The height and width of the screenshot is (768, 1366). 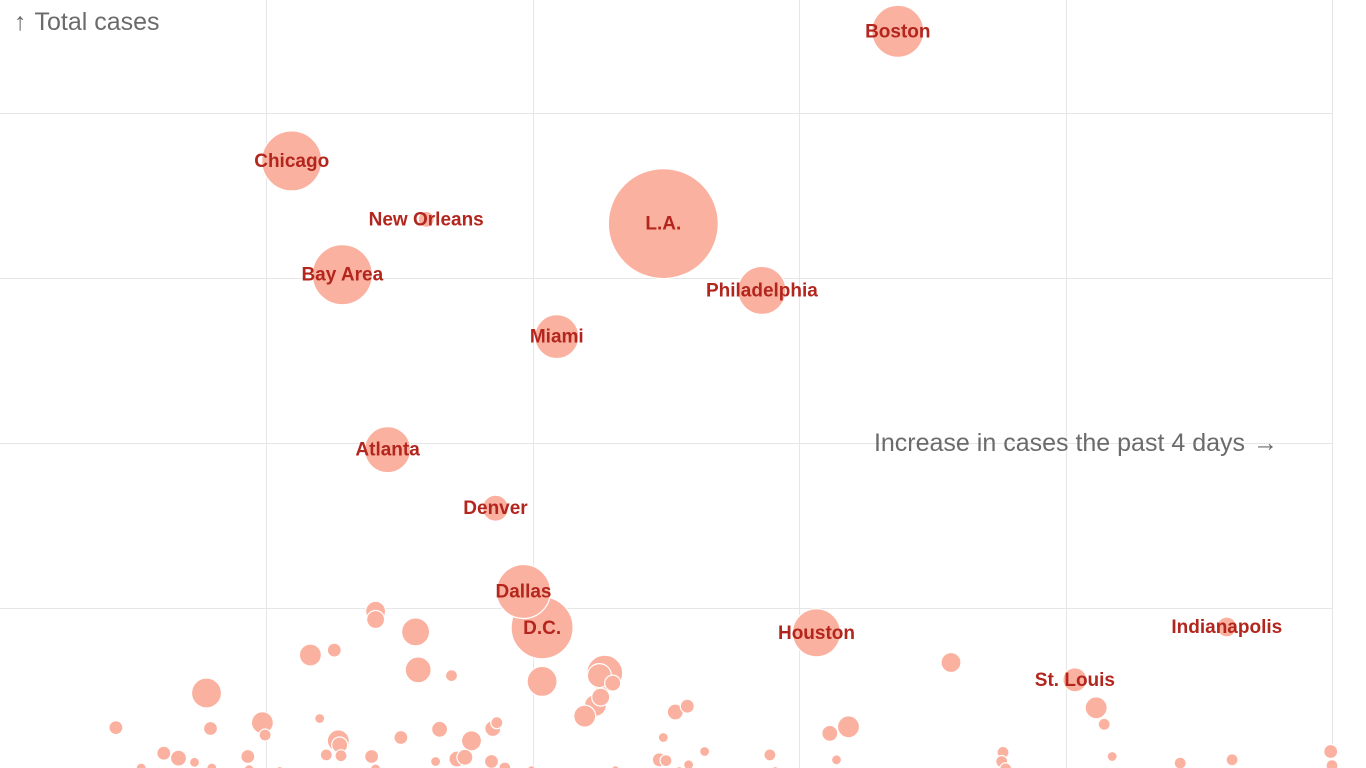 I want to click on city-label-bay-area: Bay Area, so click(x=342, y=275).